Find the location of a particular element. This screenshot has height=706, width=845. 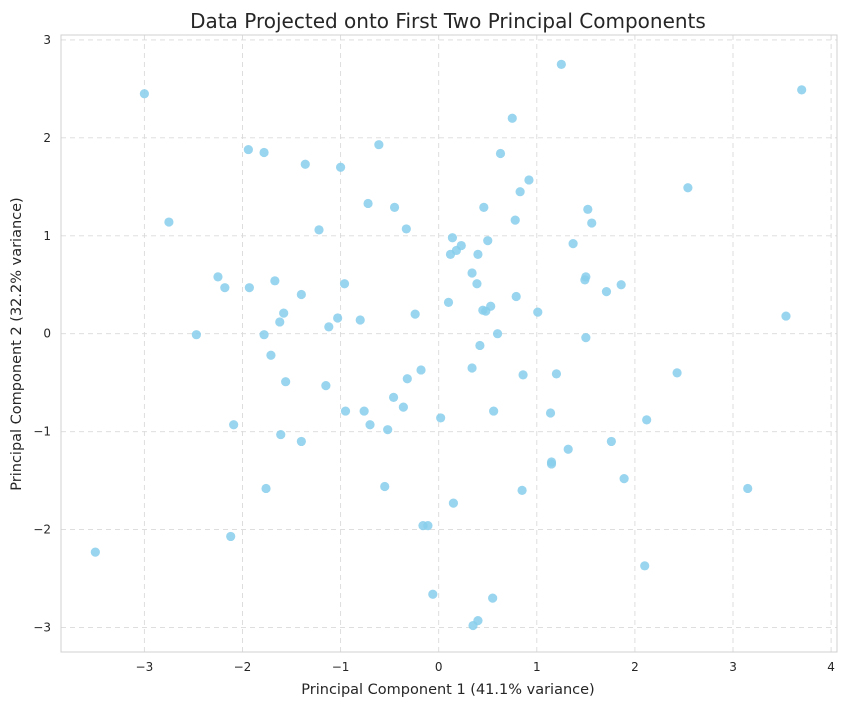

x-tick-label: 4 is located at coordinates (831, 667).